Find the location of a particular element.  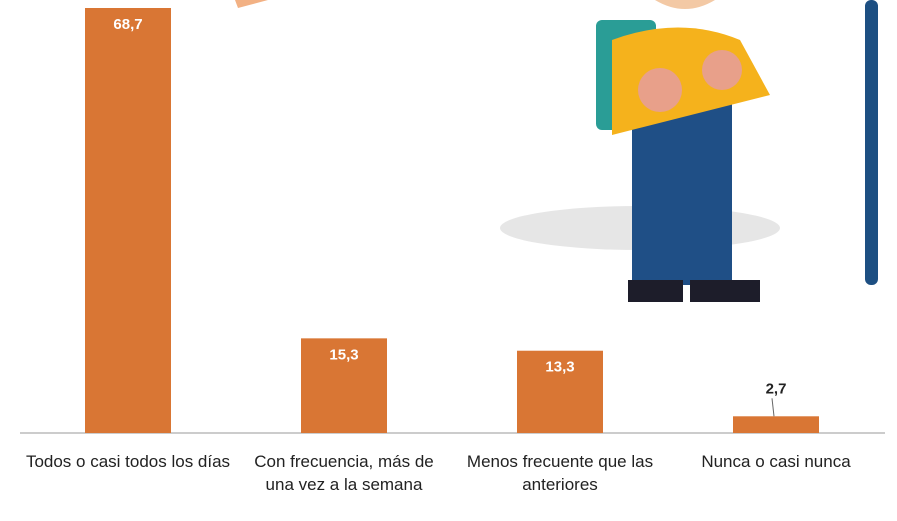

value-label: 2,7 is located at coordinates (776, 388).